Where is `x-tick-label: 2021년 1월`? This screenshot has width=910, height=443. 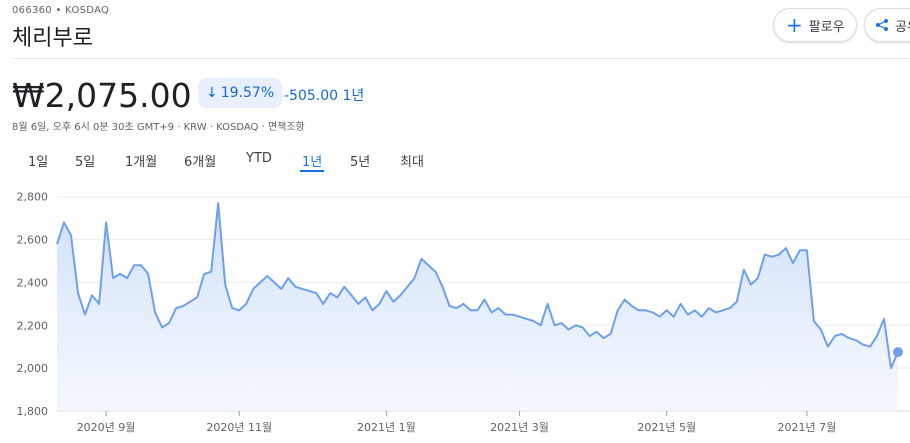
x-tick-label: 2021년 1월 is located at coordinates (386, 427).